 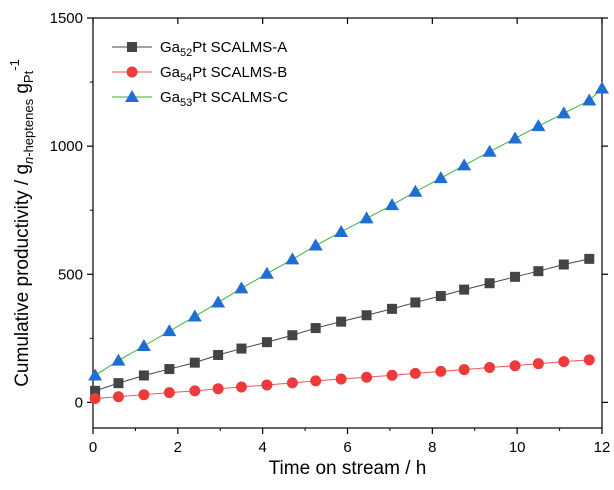 I want to click on x-tick-label: 10, so click(x=517, y=447).